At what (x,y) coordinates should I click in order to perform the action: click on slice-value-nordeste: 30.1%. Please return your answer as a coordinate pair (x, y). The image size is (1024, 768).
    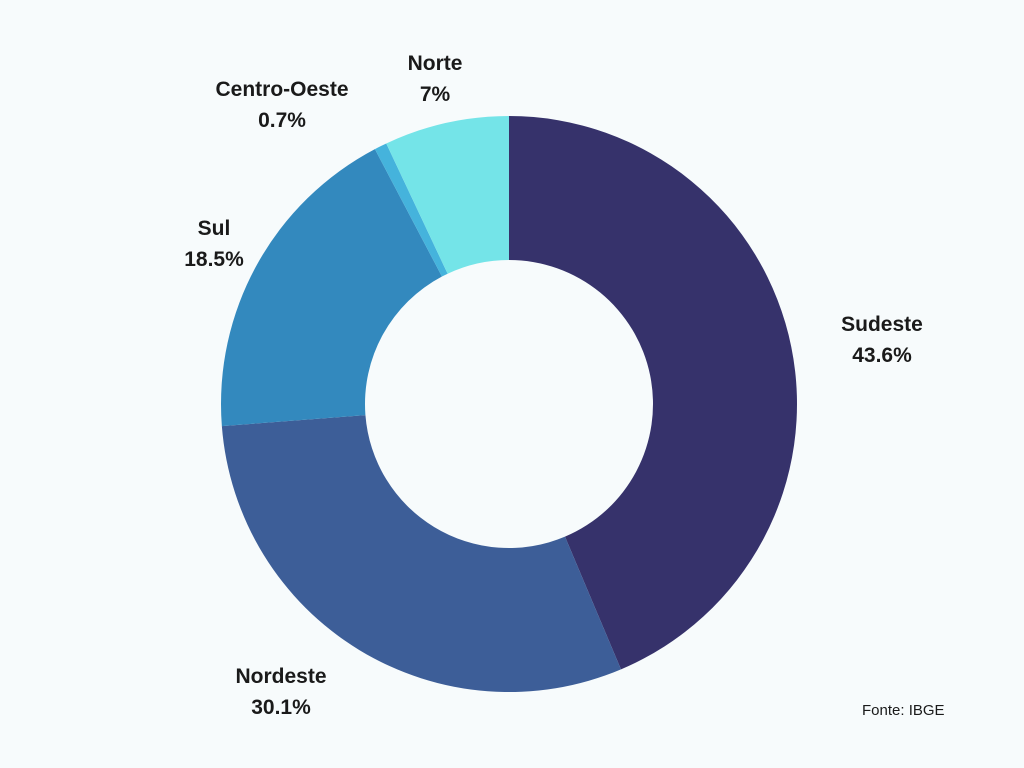
    Looking at the image, I should click on (281, 707).